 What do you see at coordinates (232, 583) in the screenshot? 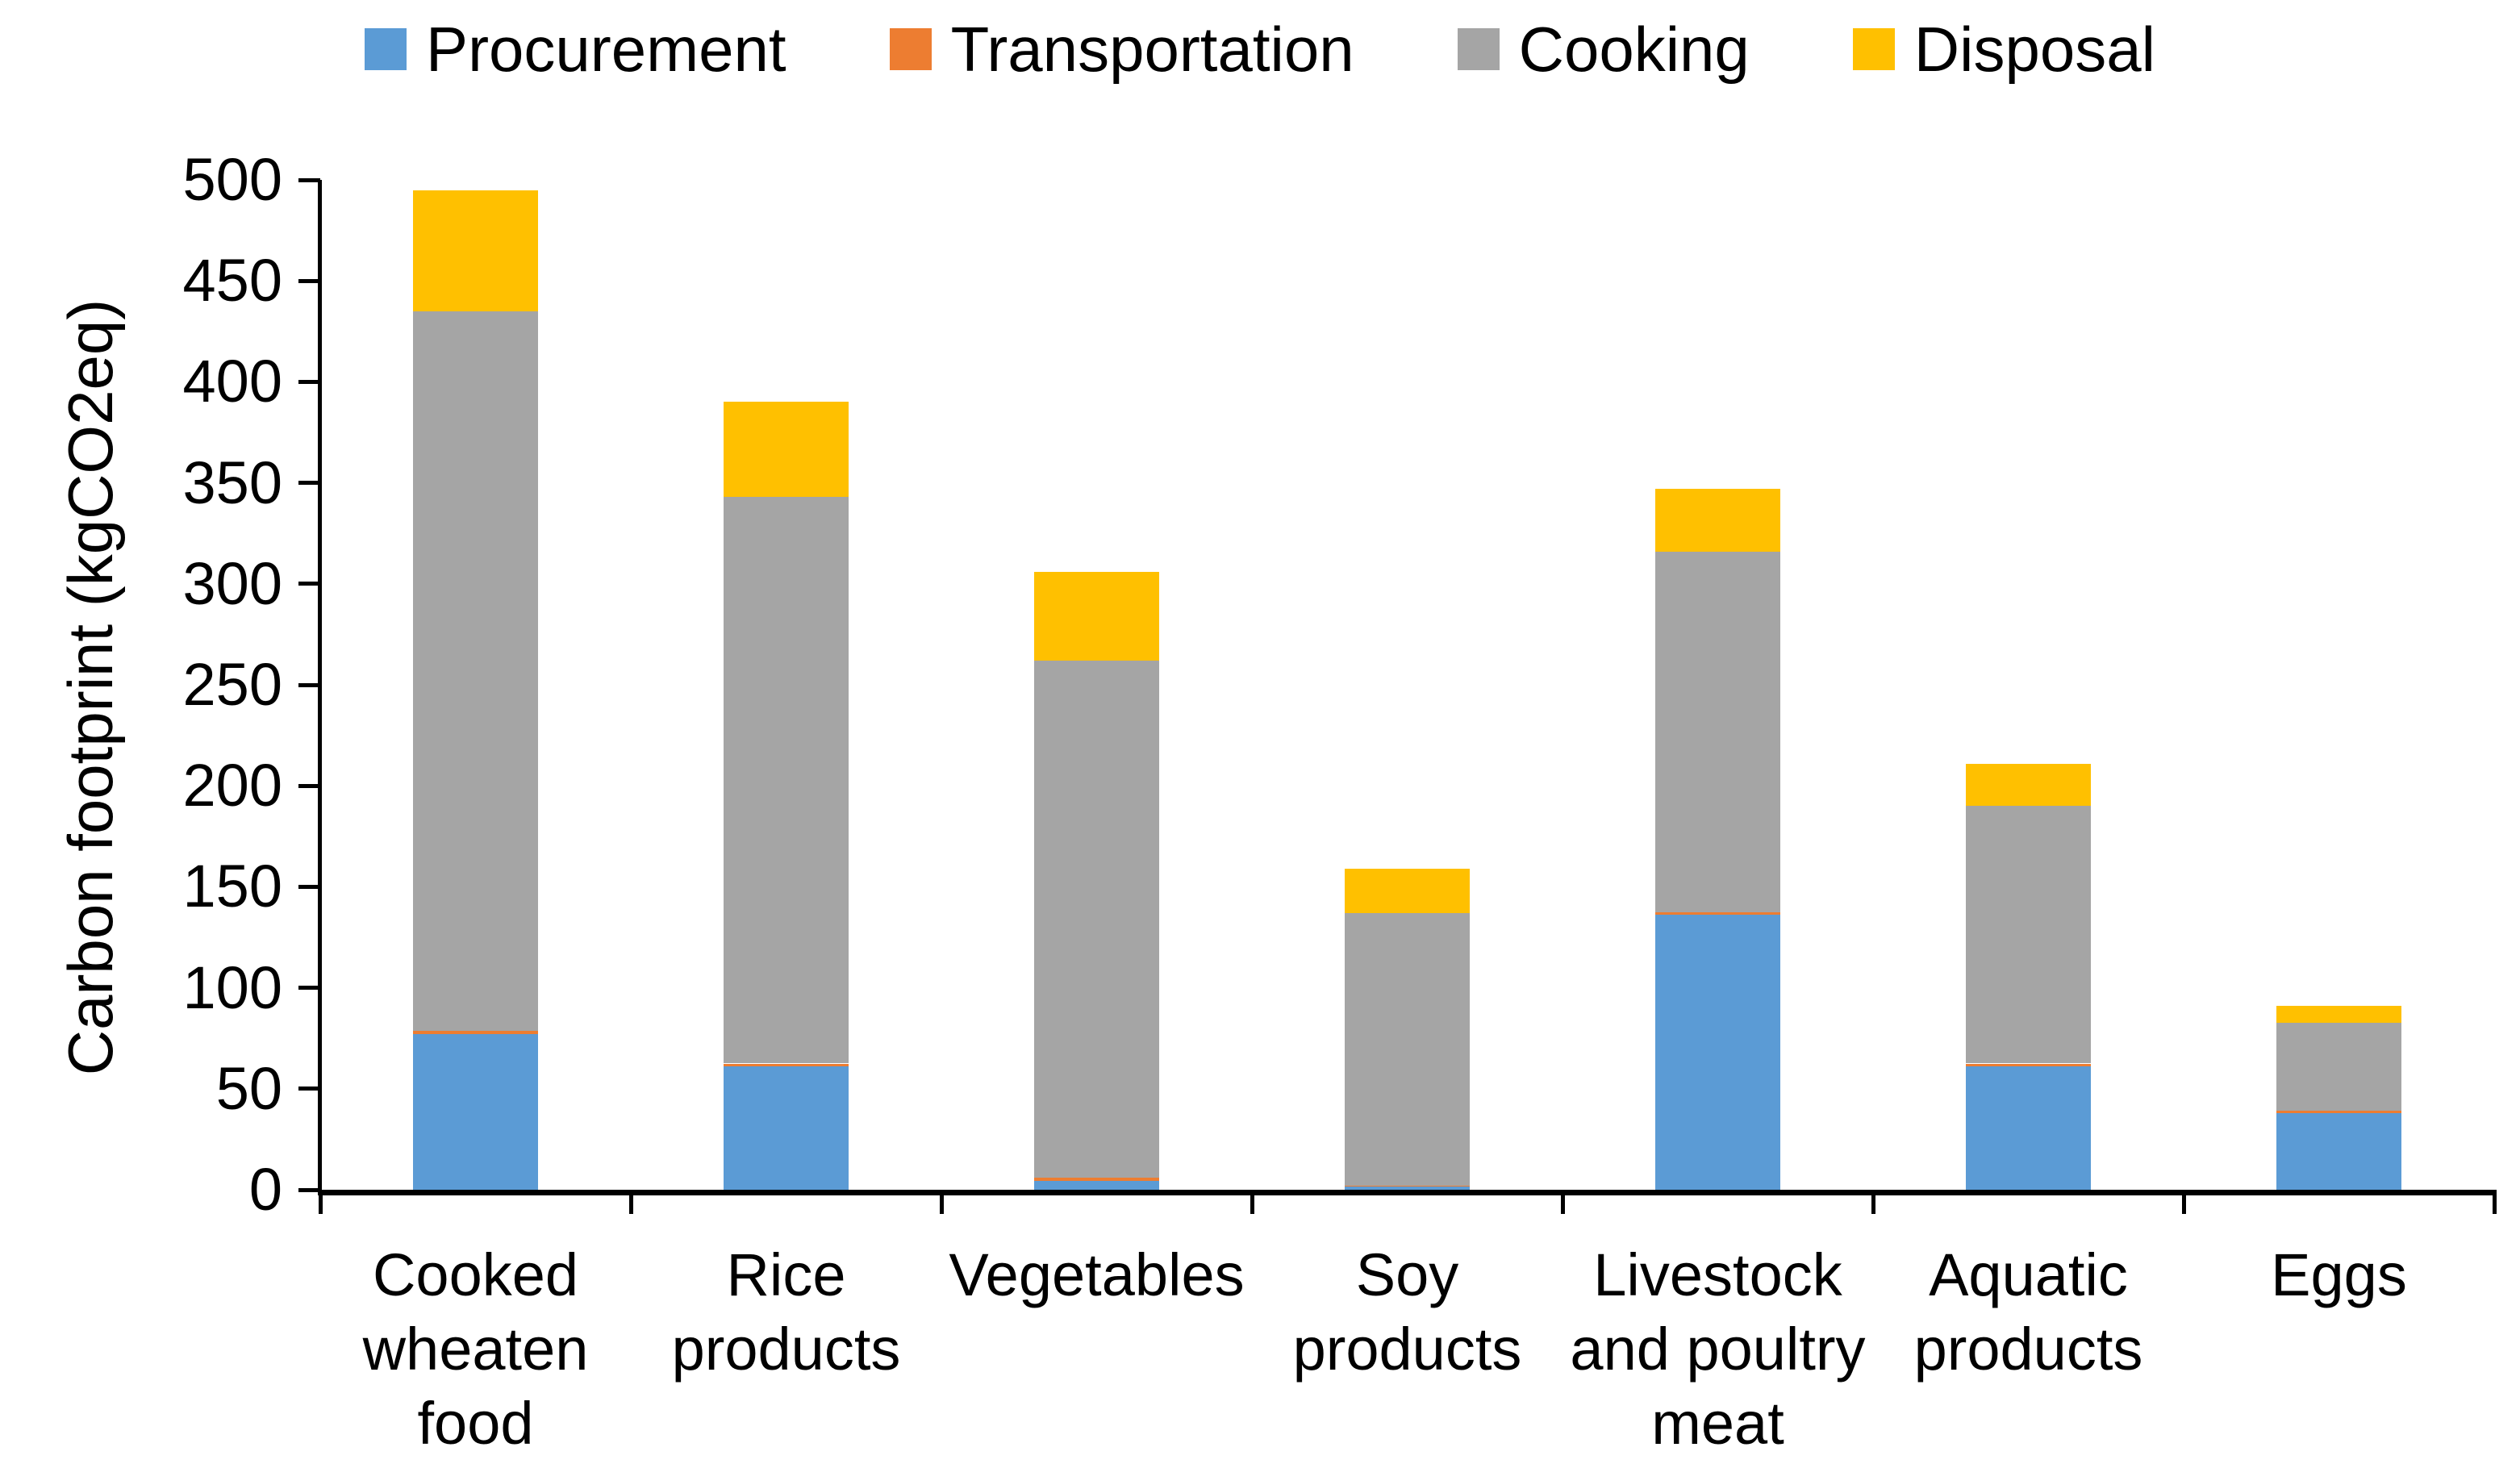
I see `y-tick-label-300: 300` at bounding box center [232, 583].